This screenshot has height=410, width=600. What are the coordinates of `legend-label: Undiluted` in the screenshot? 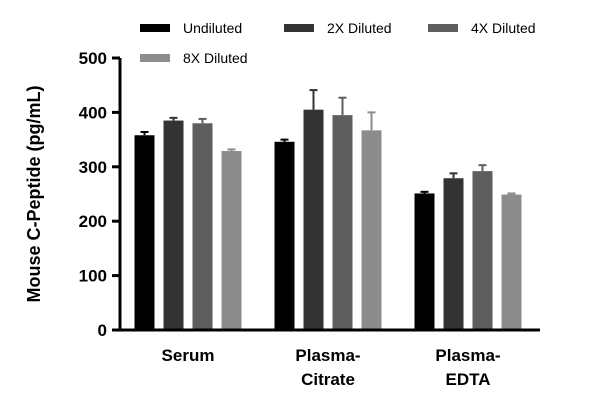 It's located at (212, 28).